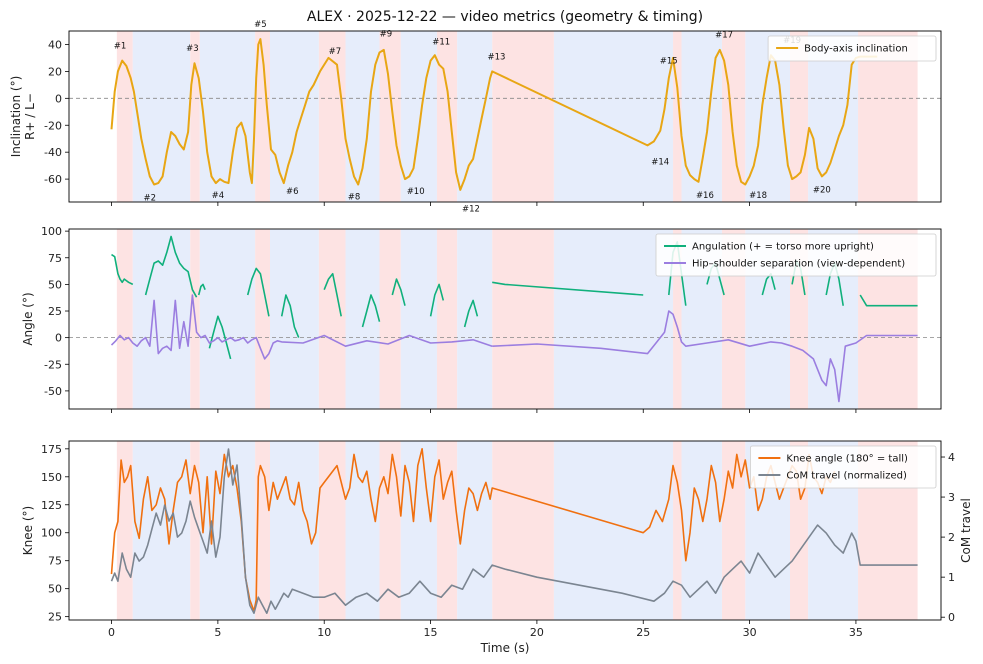 Image resolution: width=983 pixels, height=664 pixels. I want to click on legend-entry: Hip–shoulder separation (view-dependent), so click(798, 264).